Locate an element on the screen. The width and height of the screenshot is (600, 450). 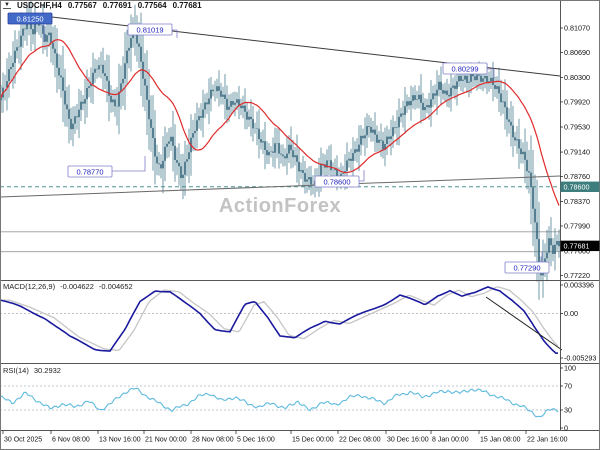
ohlc-close: 0.77681 is located at coordinates (187, 5).